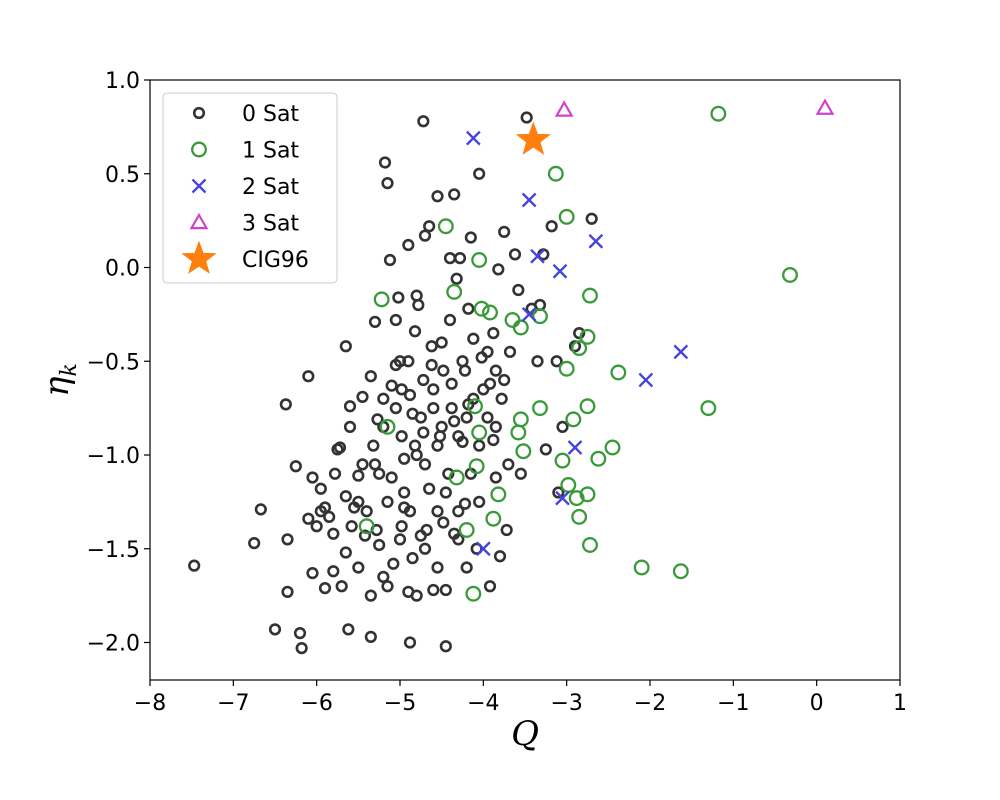 The image size is (1000, 800). What do you see at coordinates (694, 107) in the screenshot?
I see `series-3-sat` at bounding box center [694, 107].